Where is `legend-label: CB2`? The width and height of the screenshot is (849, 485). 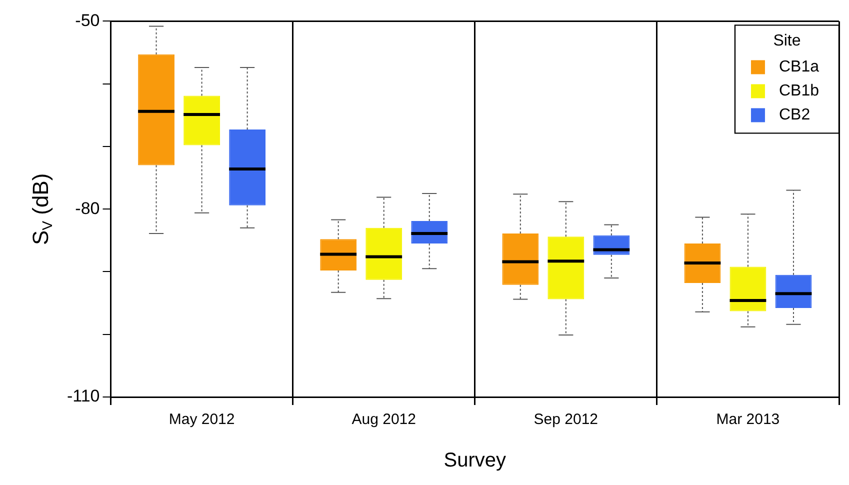
legend-label: CB2 is located at coordinates (794, 115).